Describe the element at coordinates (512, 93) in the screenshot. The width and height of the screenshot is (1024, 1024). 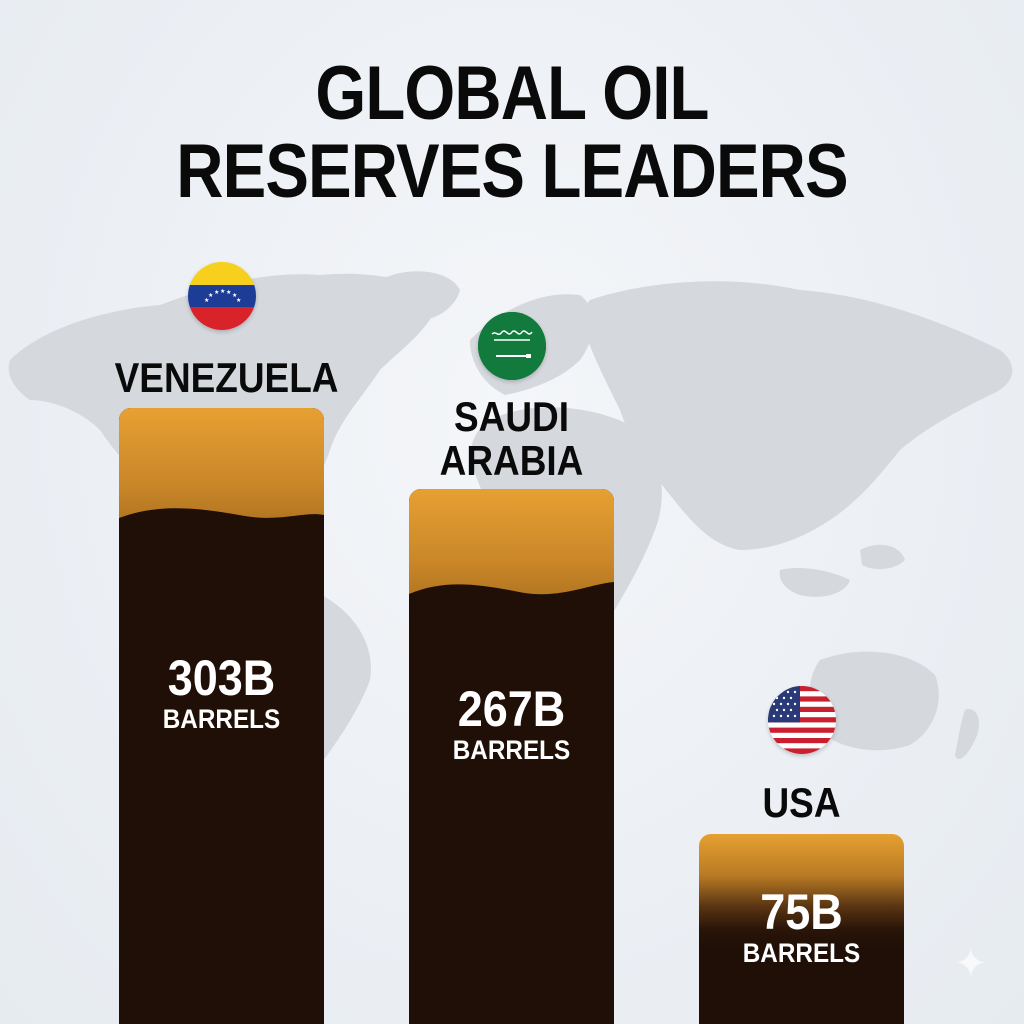
I see `title-line-1: GLOBAL OIL` at that location.